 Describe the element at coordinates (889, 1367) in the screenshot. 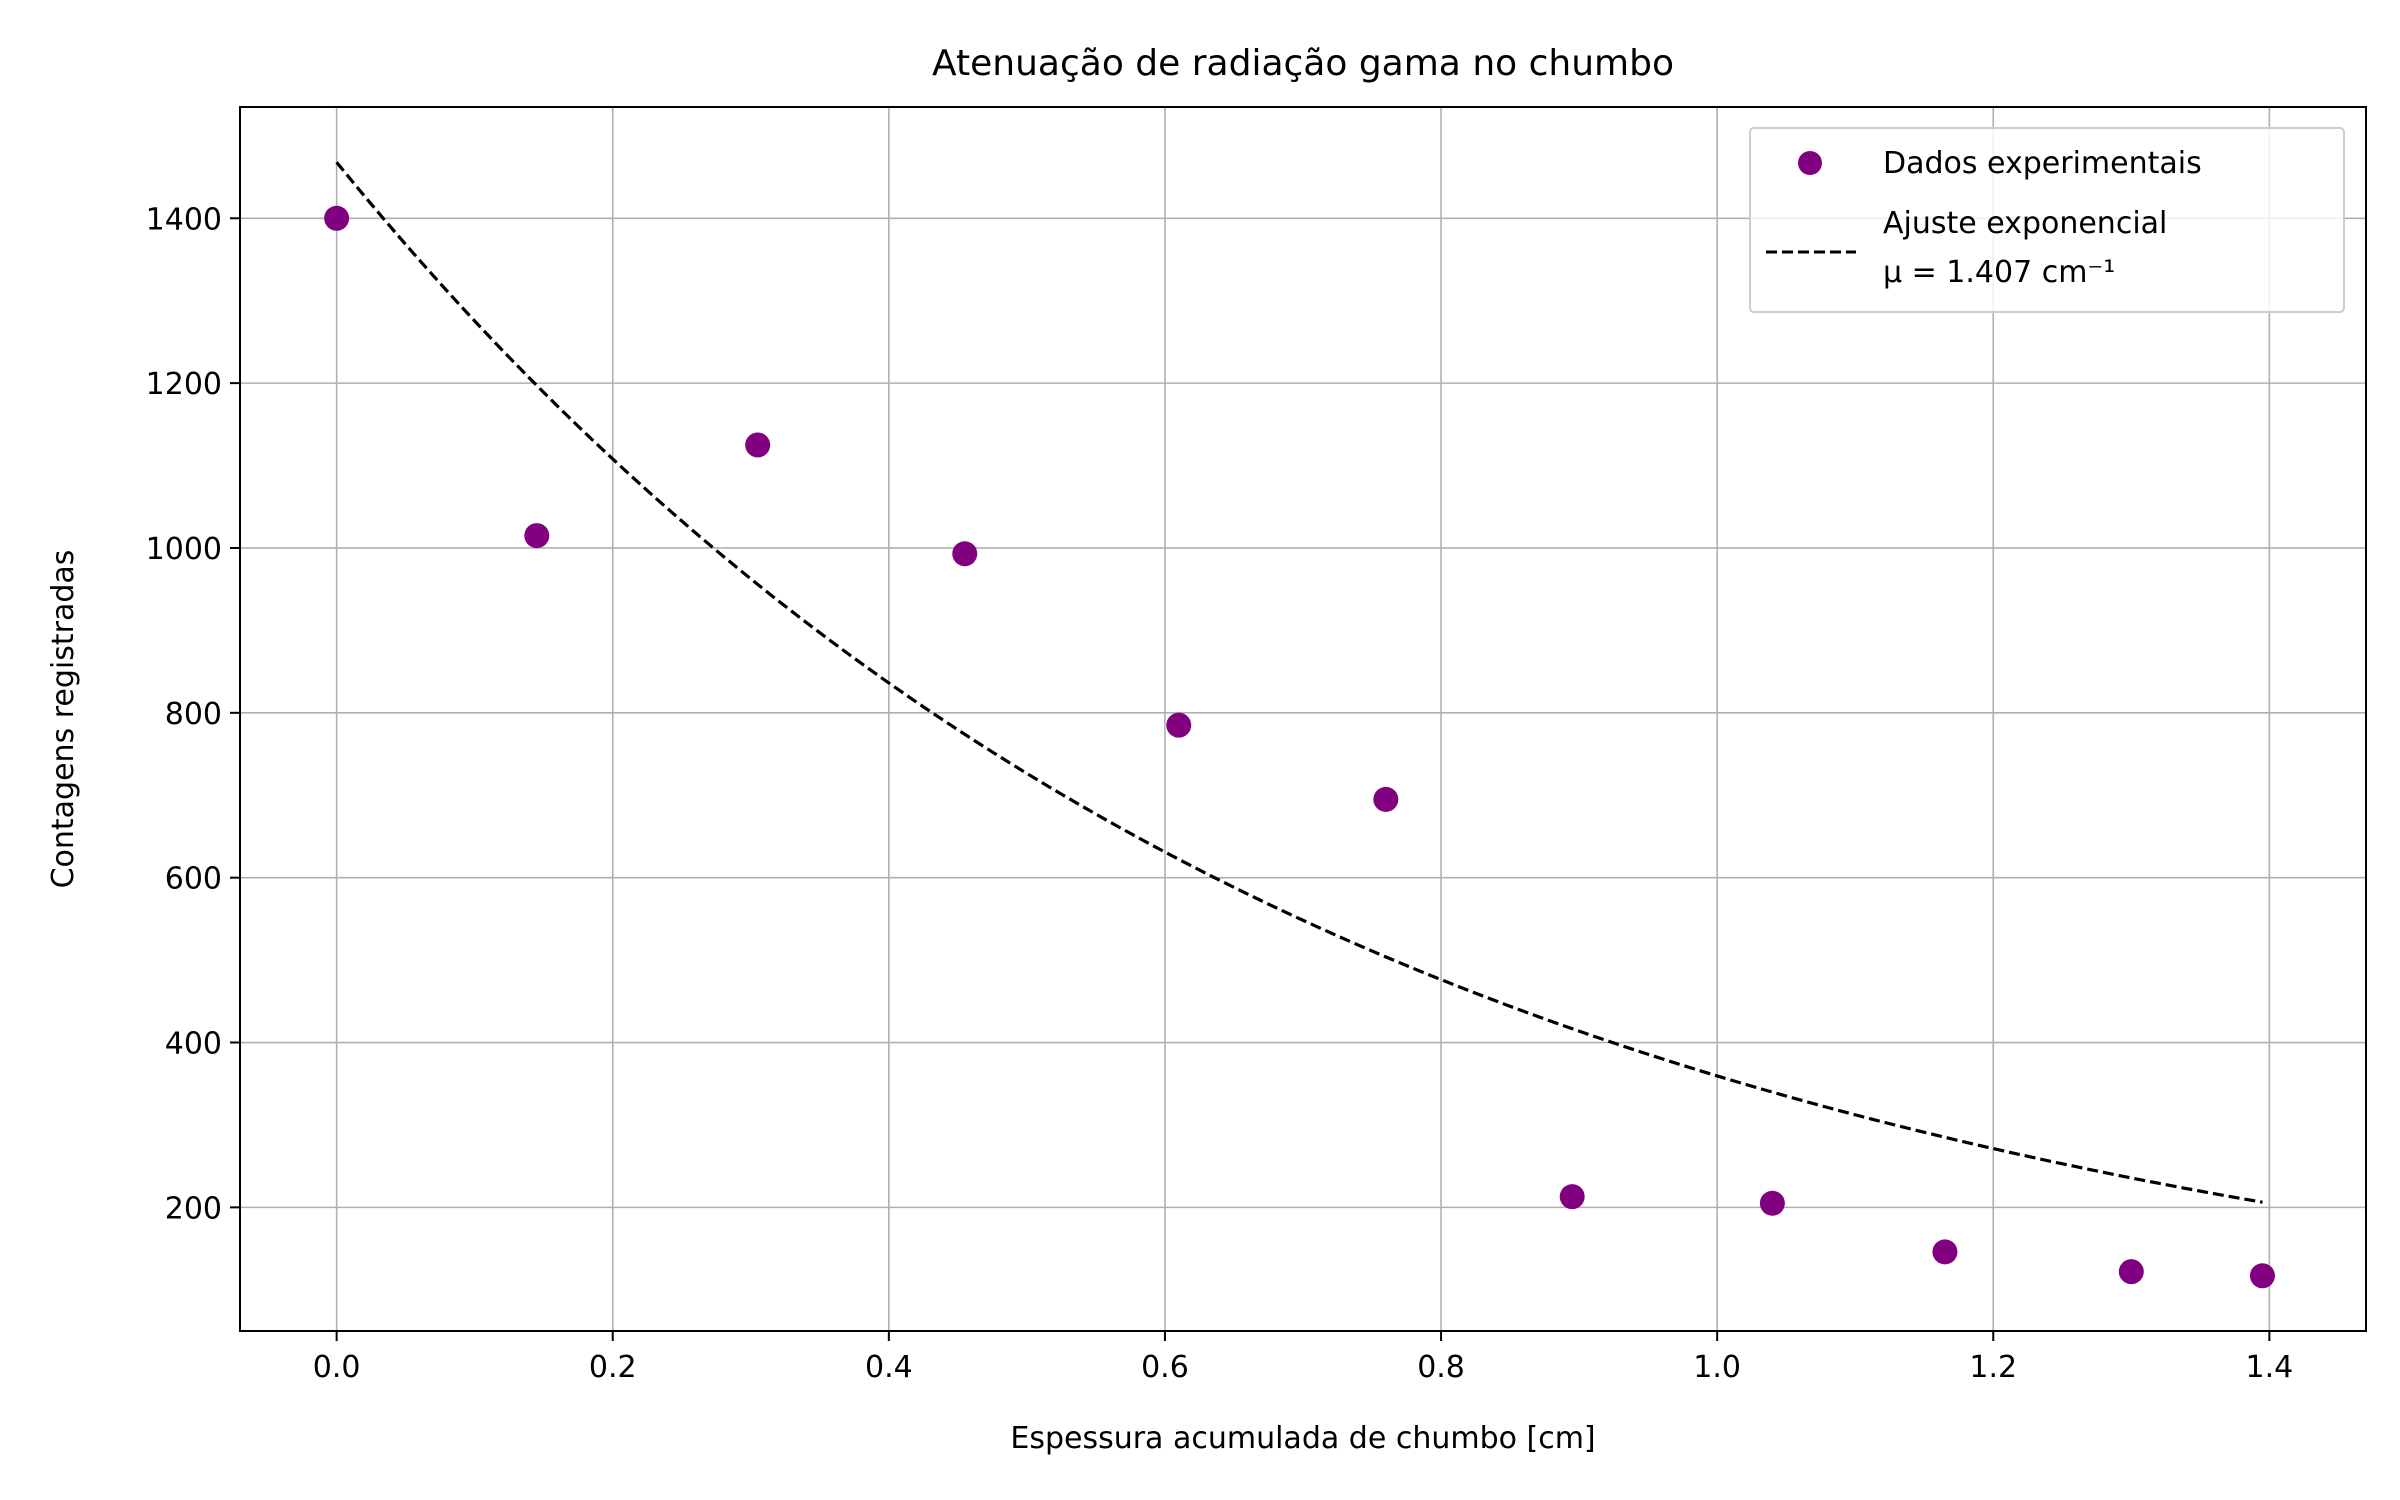

I see `x-tick-label: 0.4` at that location.